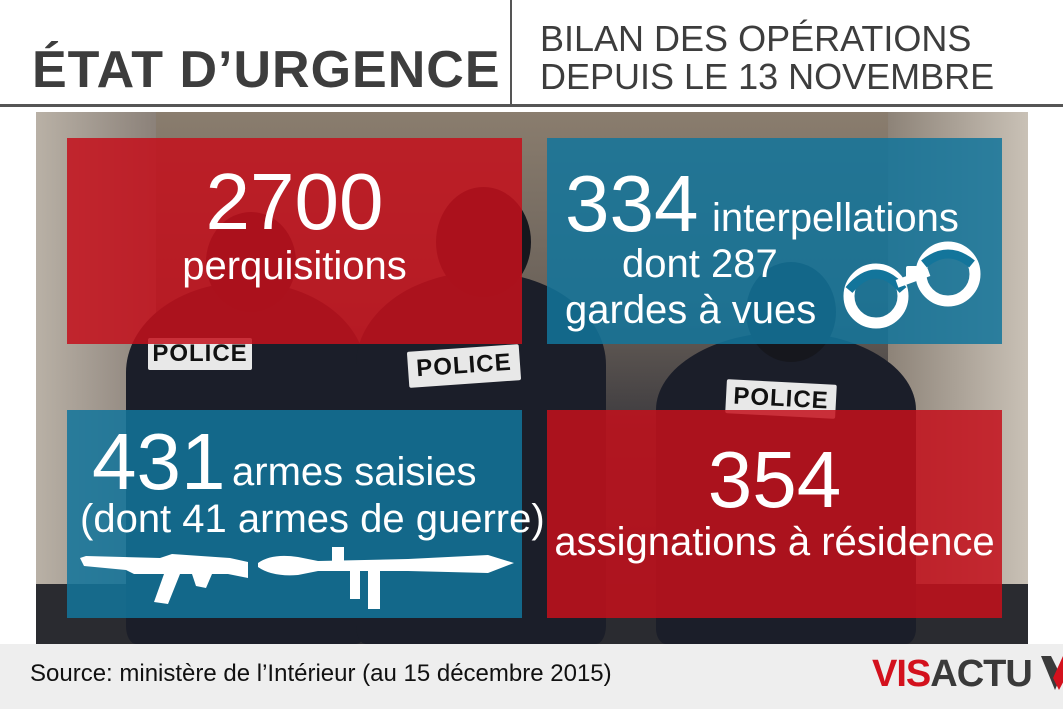 This screenshot has height=709, width=1063. What do you see at coordinates (312, 519) in the screenshot?
I see `armes-line2: (dont 41 armes de guerre)` at bounding box center [312, 519].